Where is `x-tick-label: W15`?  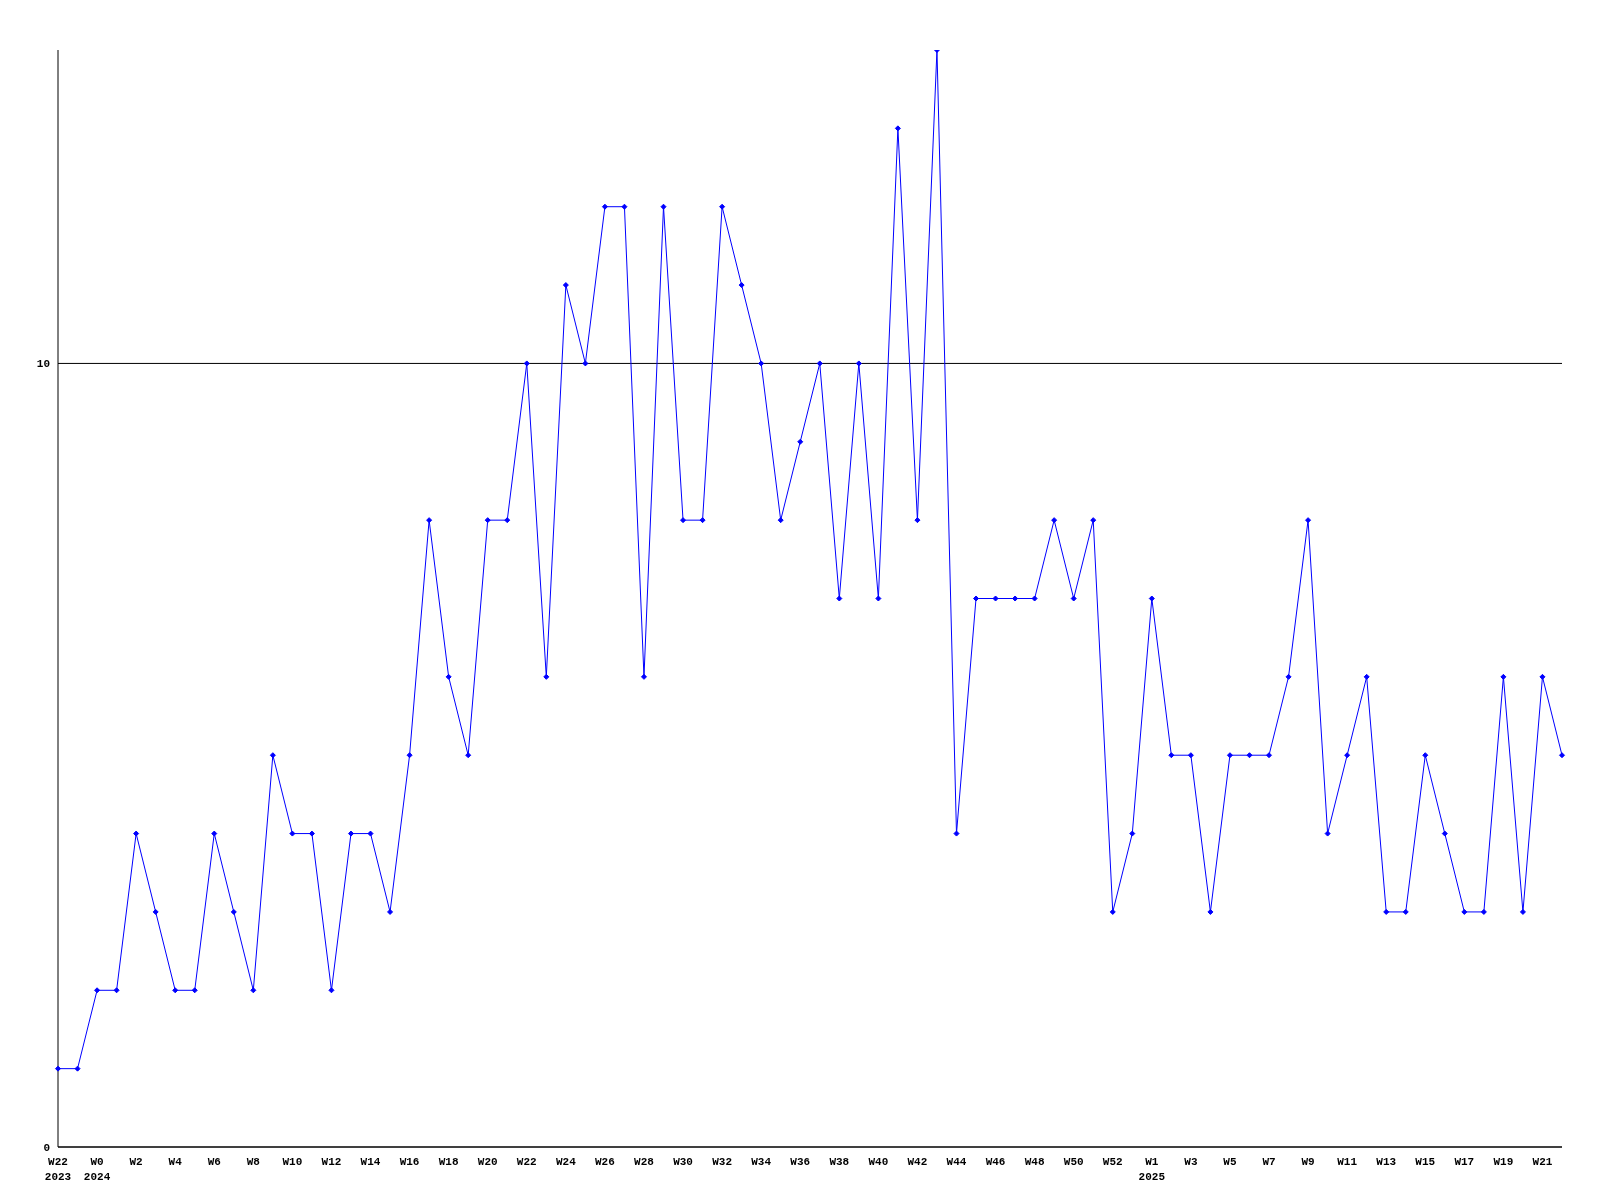 x-tick-label: W15 is located at coordinates (1425, 1162).